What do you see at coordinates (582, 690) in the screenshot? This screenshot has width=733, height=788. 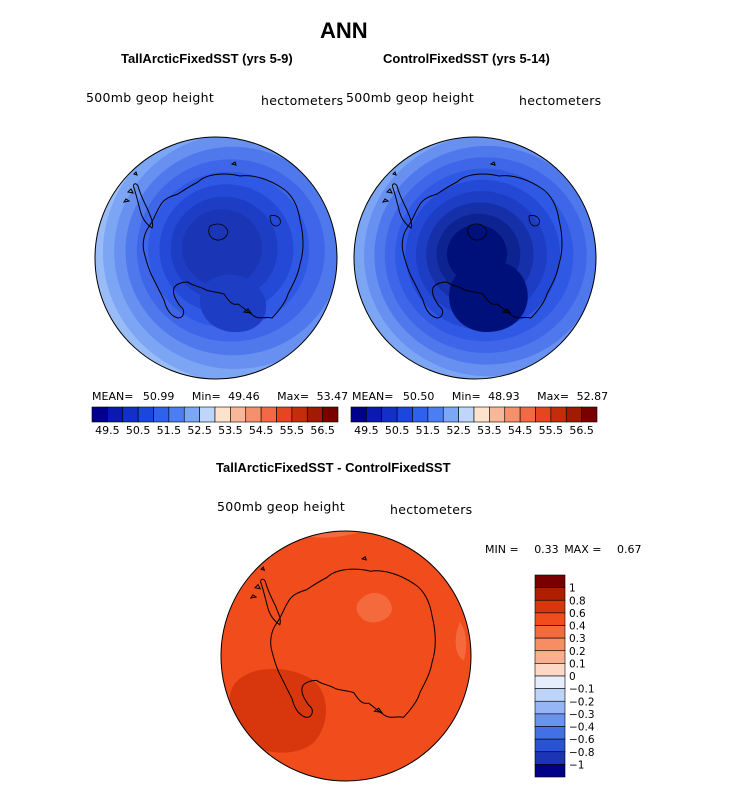 I see `diff-colorbar-tick-label-8: −0.1` at bounding box center [582, 690].